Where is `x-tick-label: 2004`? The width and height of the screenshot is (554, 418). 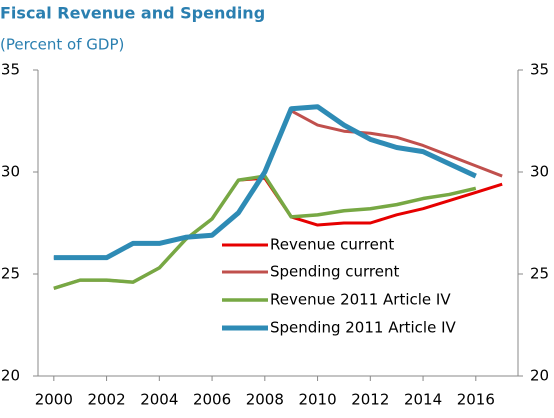 x-tick-label: 2004 is located at coordinates (159, 400).